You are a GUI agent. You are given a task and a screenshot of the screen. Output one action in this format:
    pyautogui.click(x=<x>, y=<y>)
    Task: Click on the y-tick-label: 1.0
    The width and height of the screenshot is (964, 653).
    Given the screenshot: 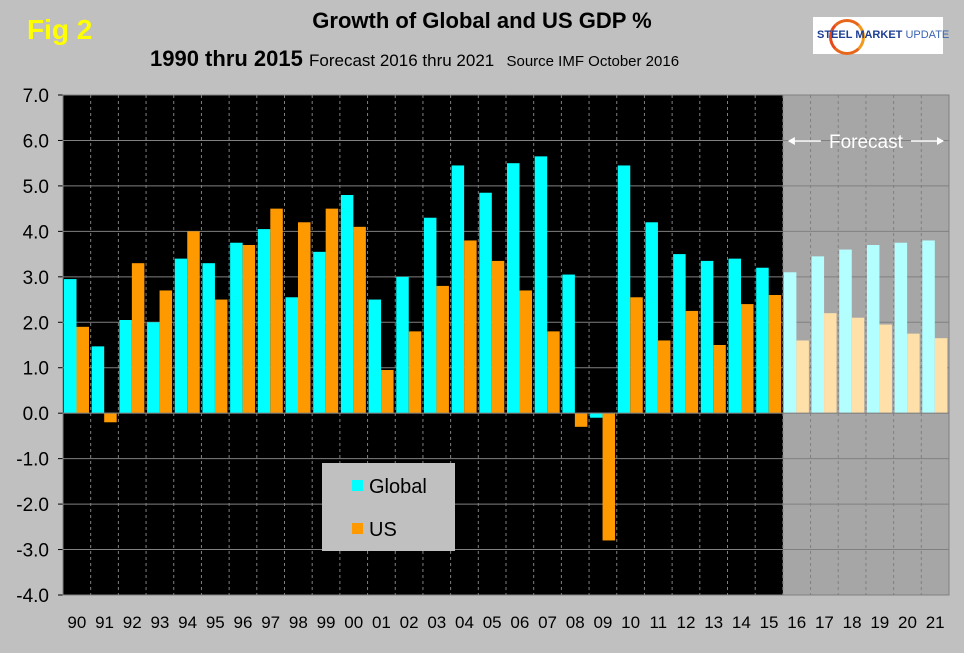 What is the action you would take?
    pyautogui.click(x=36, y=369)
    